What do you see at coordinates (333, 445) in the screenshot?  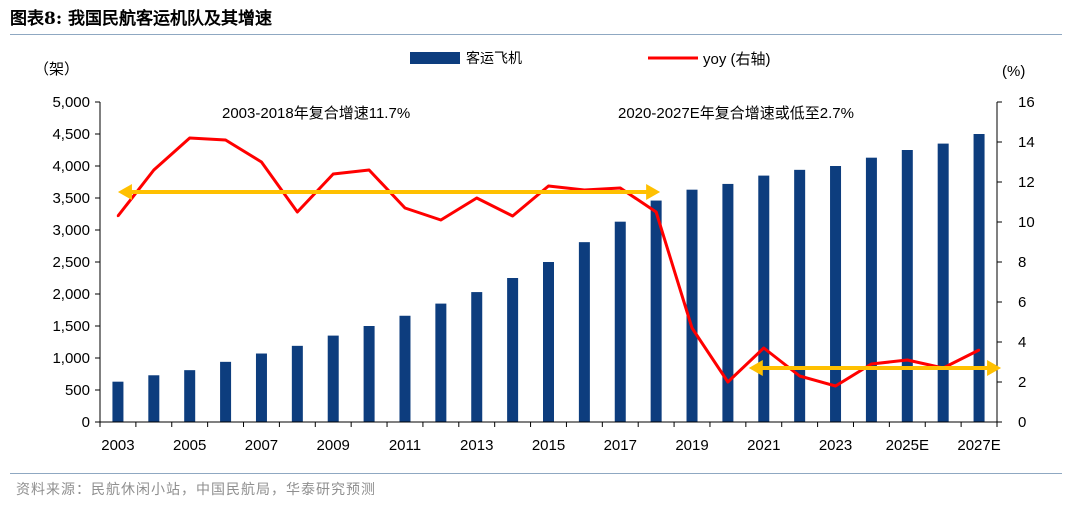 I see `x-tick-label: 2009` at bounding box center [333, 445].